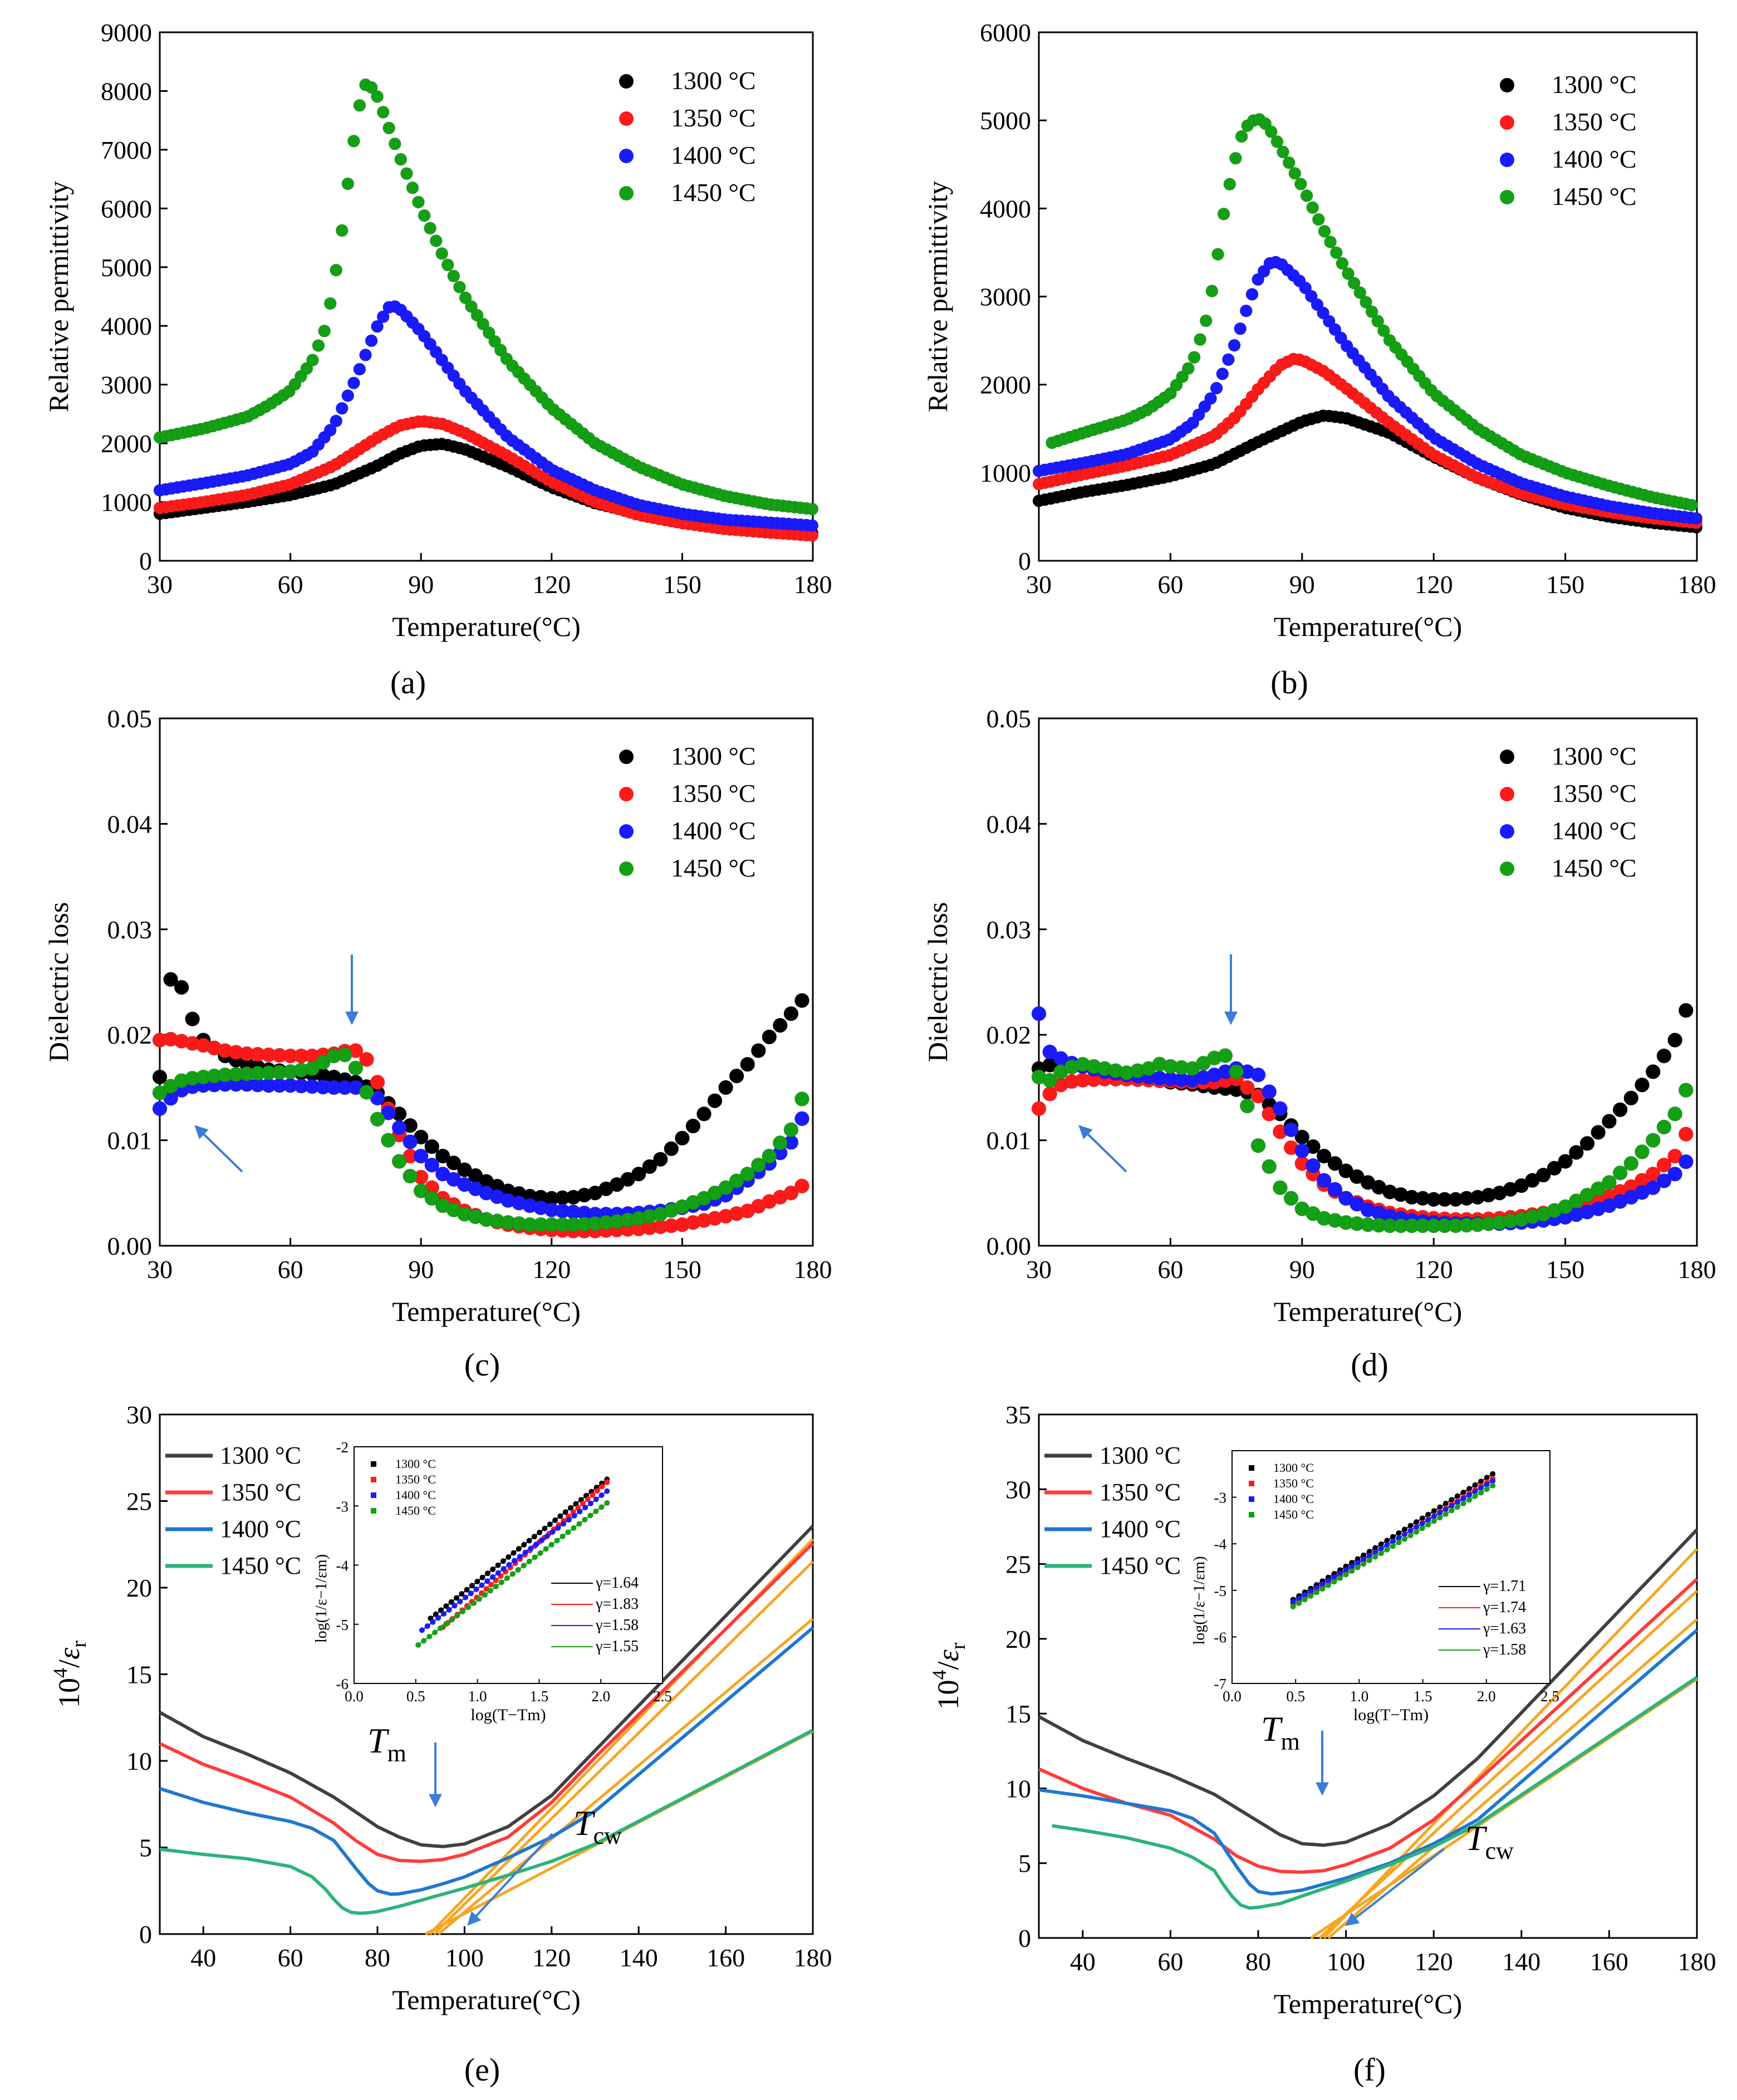 Image resolution: width=1737 pixels, height=2100 pixels. I want to click on inset-y-tick-label: -2, so click(342, 1448).